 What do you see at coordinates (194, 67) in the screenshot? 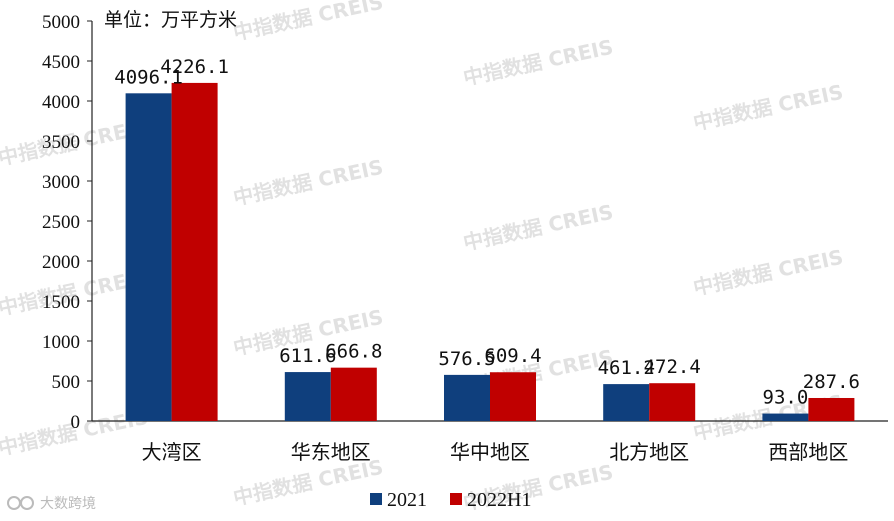
I see `data-label: 4226.1` at bounding box center [194, 67].